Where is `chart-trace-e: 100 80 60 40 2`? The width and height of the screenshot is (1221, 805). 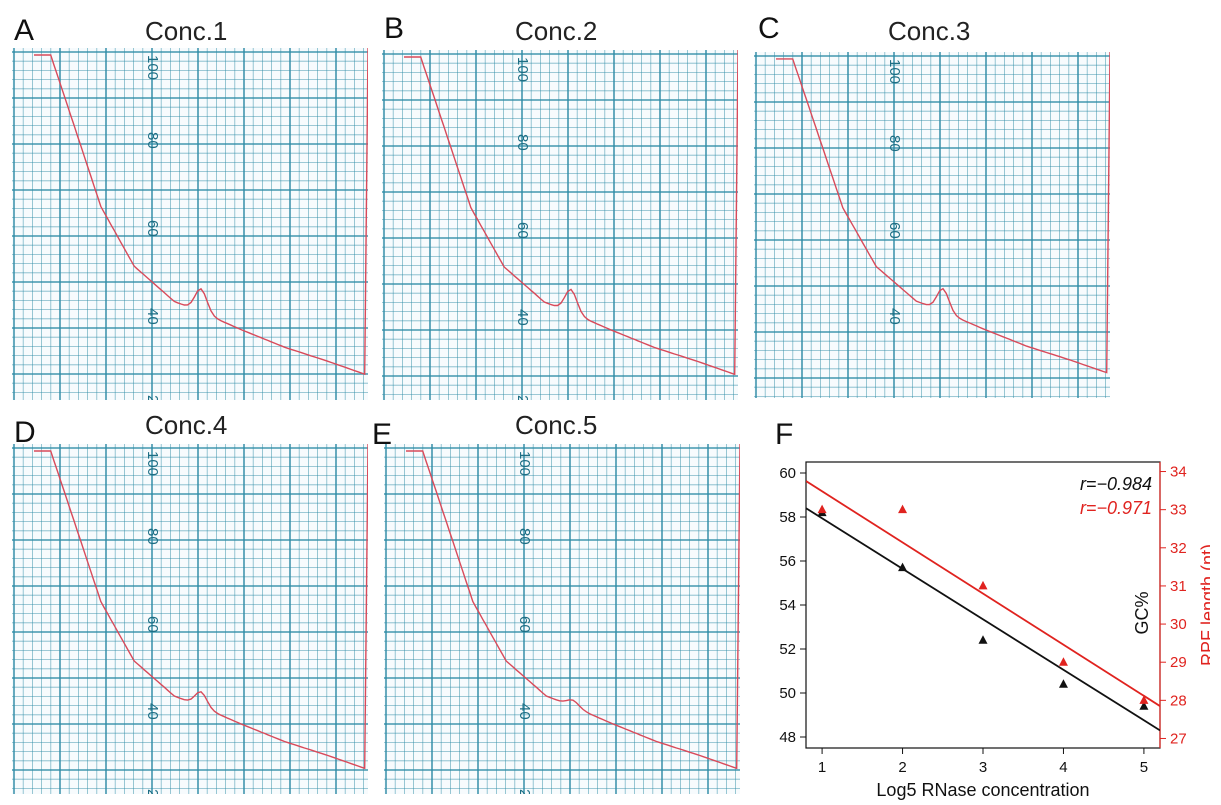
chart-trace-e: 100 80 60 40 2 is located at coordinates (562, 619).